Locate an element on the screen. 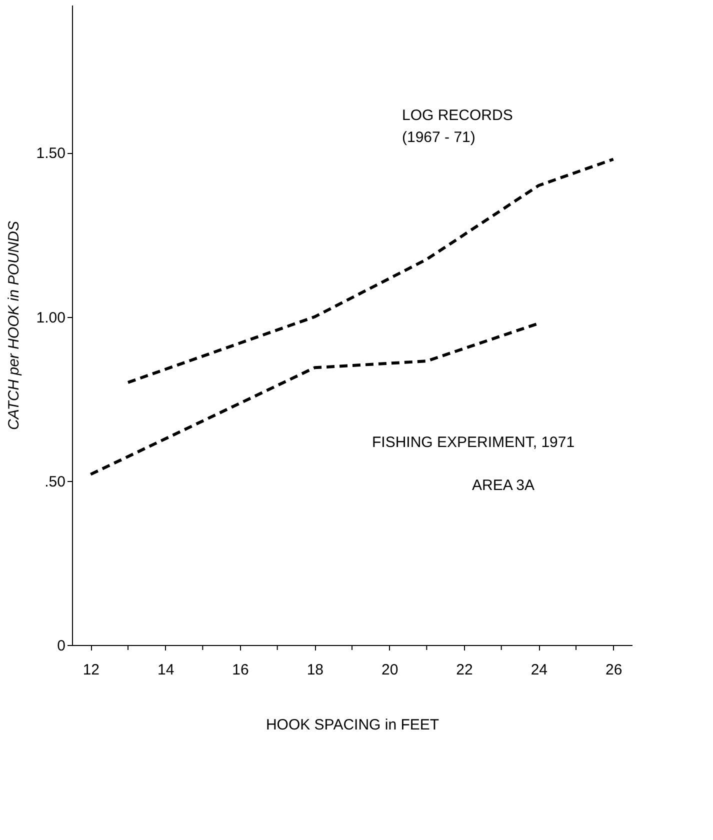  annotation: FISHING EXPERIMENT, 1971 is located at coordinates (473, 442).